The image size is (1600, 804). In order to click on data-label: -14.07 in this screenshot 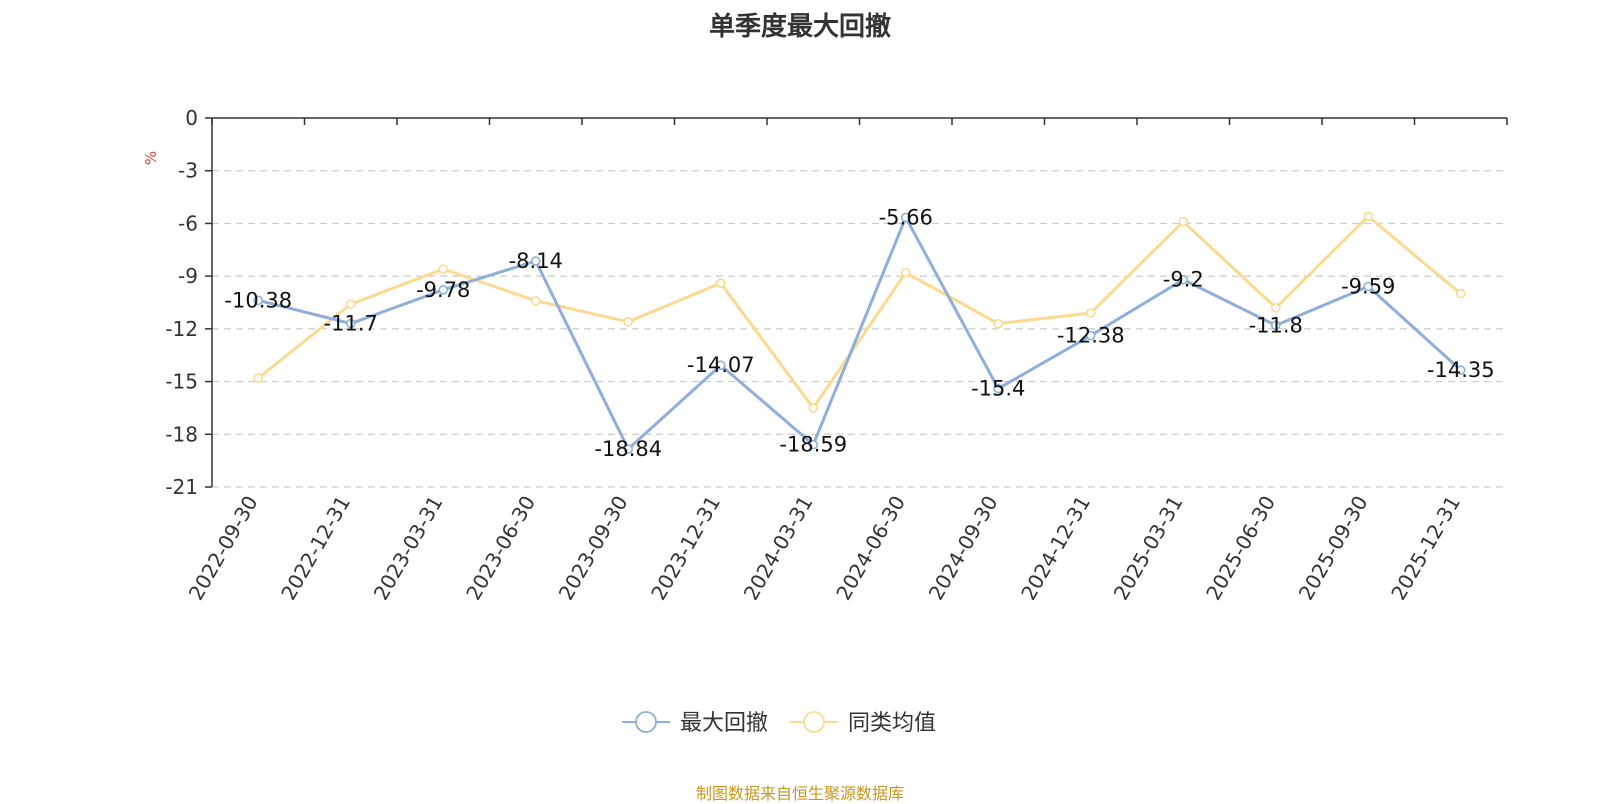, I will do `click(721, 365)`.